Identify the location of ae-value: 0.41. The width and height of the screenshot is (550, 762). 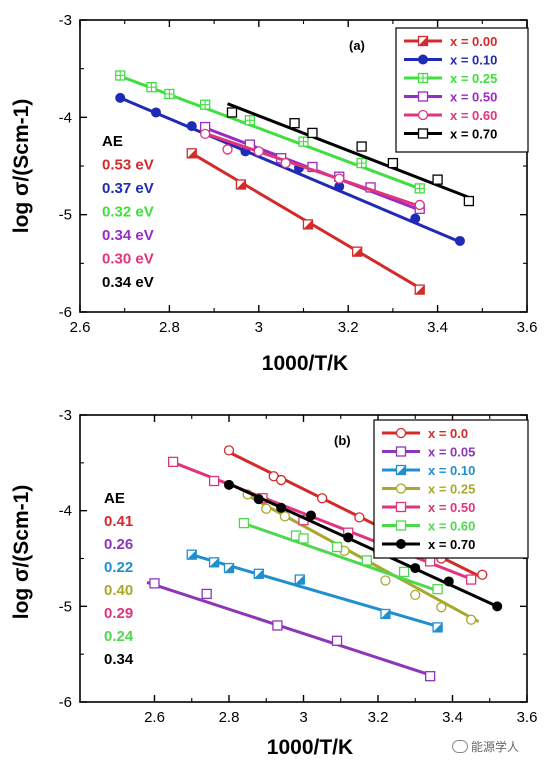
(118, 521).